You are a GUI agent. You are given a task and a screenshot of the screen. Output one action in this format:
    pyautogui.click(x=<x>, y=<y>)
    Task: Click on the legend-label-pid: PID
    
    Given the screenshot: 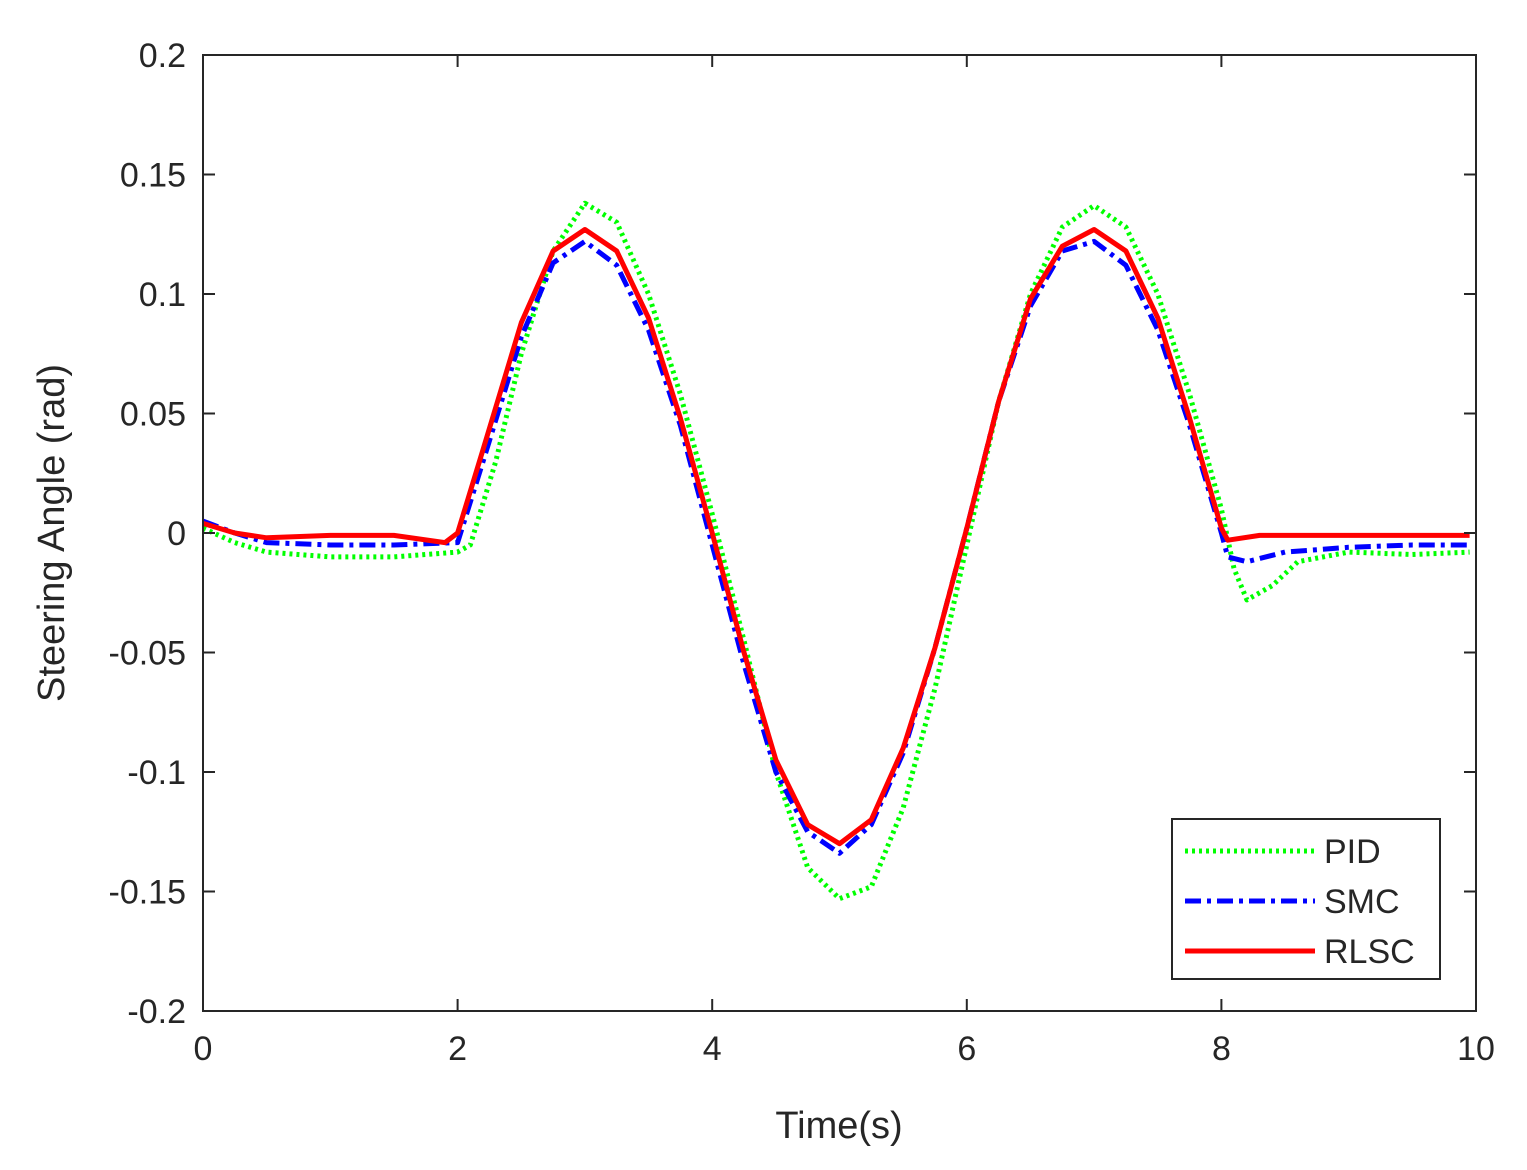 What is the action you would take?
    pyautogui.click(x=1352, y=852)
    